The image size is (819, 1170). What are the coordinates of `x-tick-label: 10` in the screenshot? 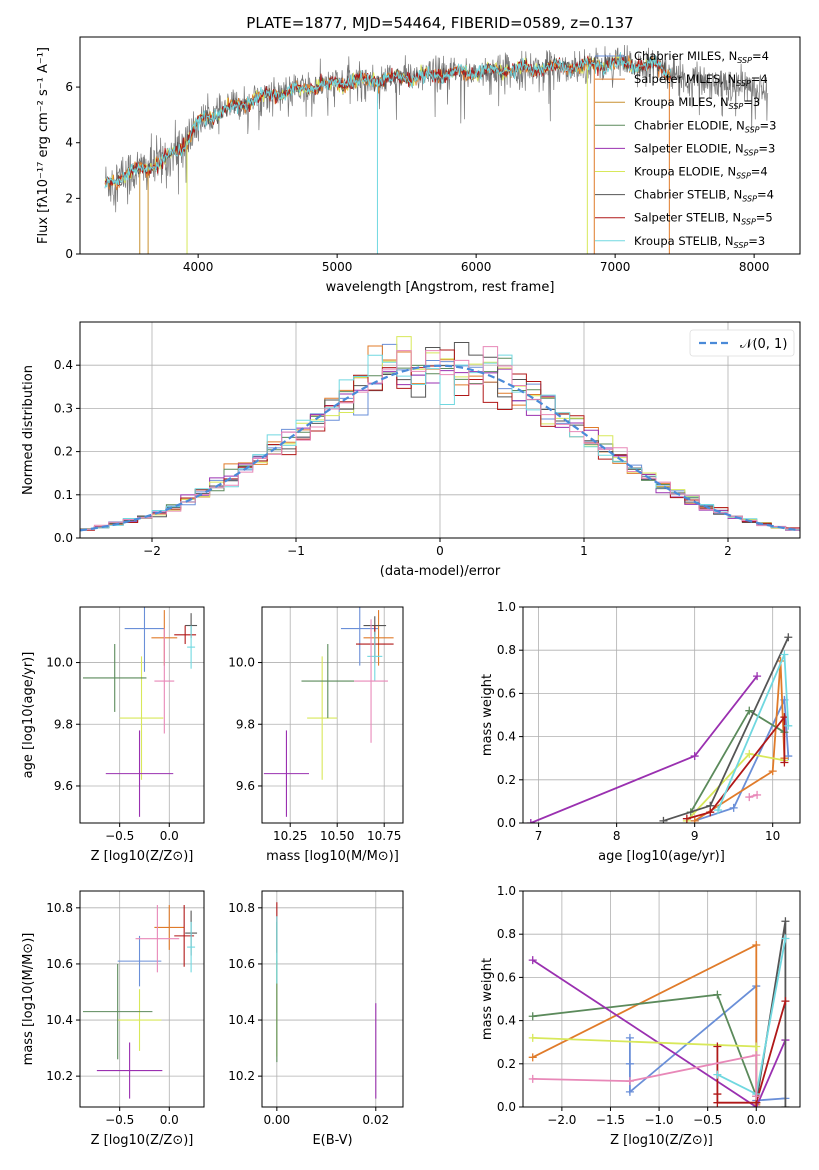 It's located at (772, 836).